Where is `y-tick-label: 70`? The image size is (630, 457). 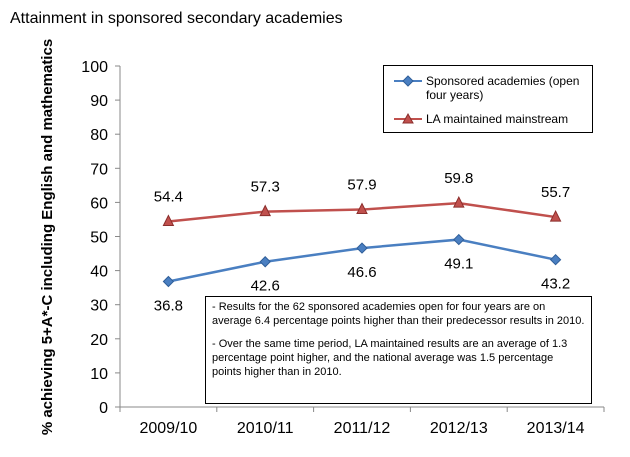 y-tick-label: 70 is located at coordinates (99, 169).